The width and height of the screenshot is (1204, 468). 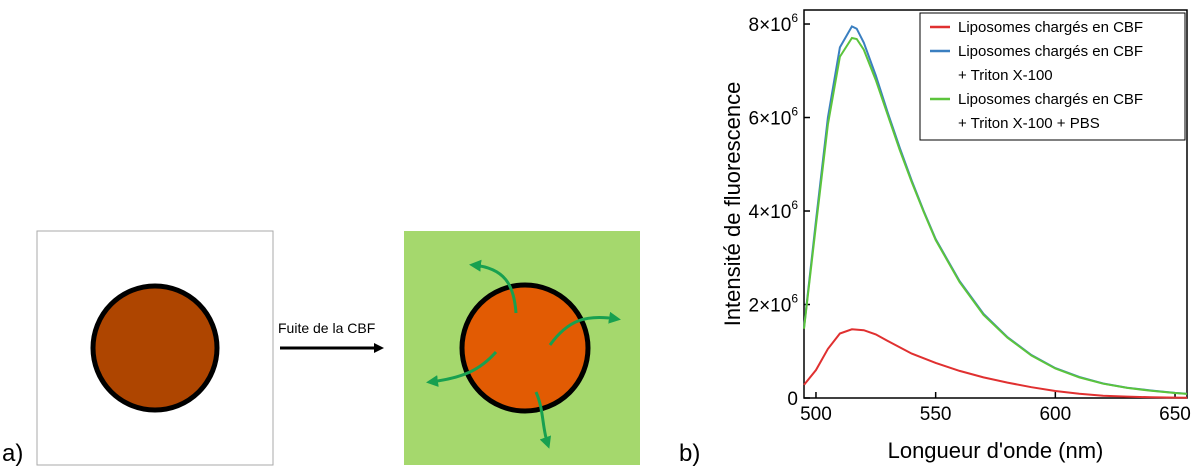 I want to click on liposome-before-icon, so click(x=155, y=348).